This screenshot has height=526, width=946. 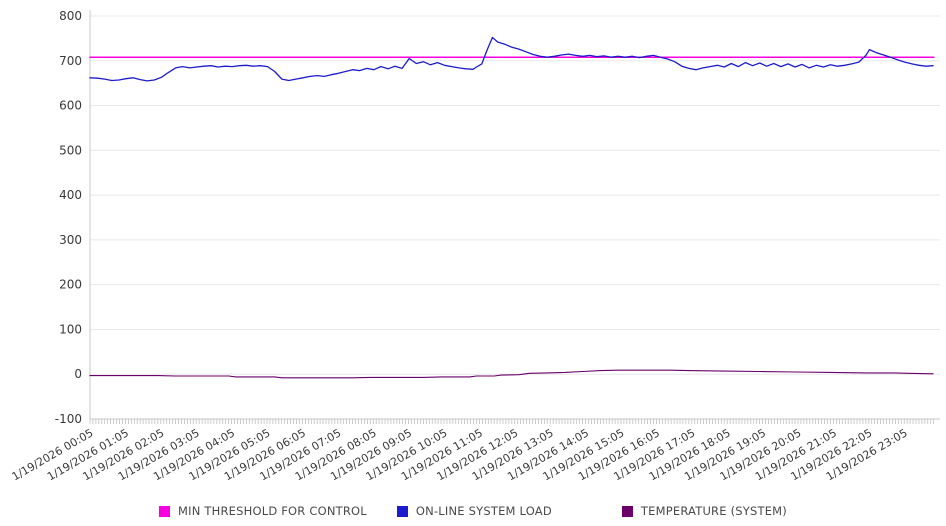 What do you see at coordinates (68, 217) in the screenshot?
I see `y-axis-tick-labels: 800 700 600 500 400 300 200 100 0 -100` at bounding box center [68, 217].